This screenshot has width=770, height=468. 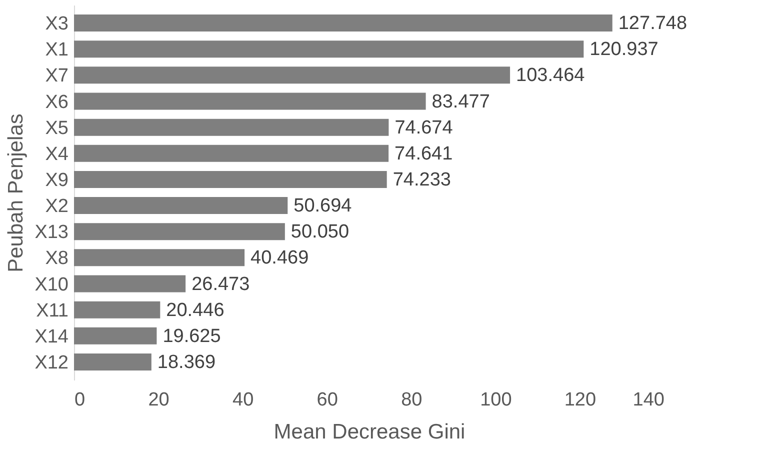 What do you see at coordinates (186, 362) in the screenshot?
I see `data-label: 18.369` at bounding box center [186, 362].